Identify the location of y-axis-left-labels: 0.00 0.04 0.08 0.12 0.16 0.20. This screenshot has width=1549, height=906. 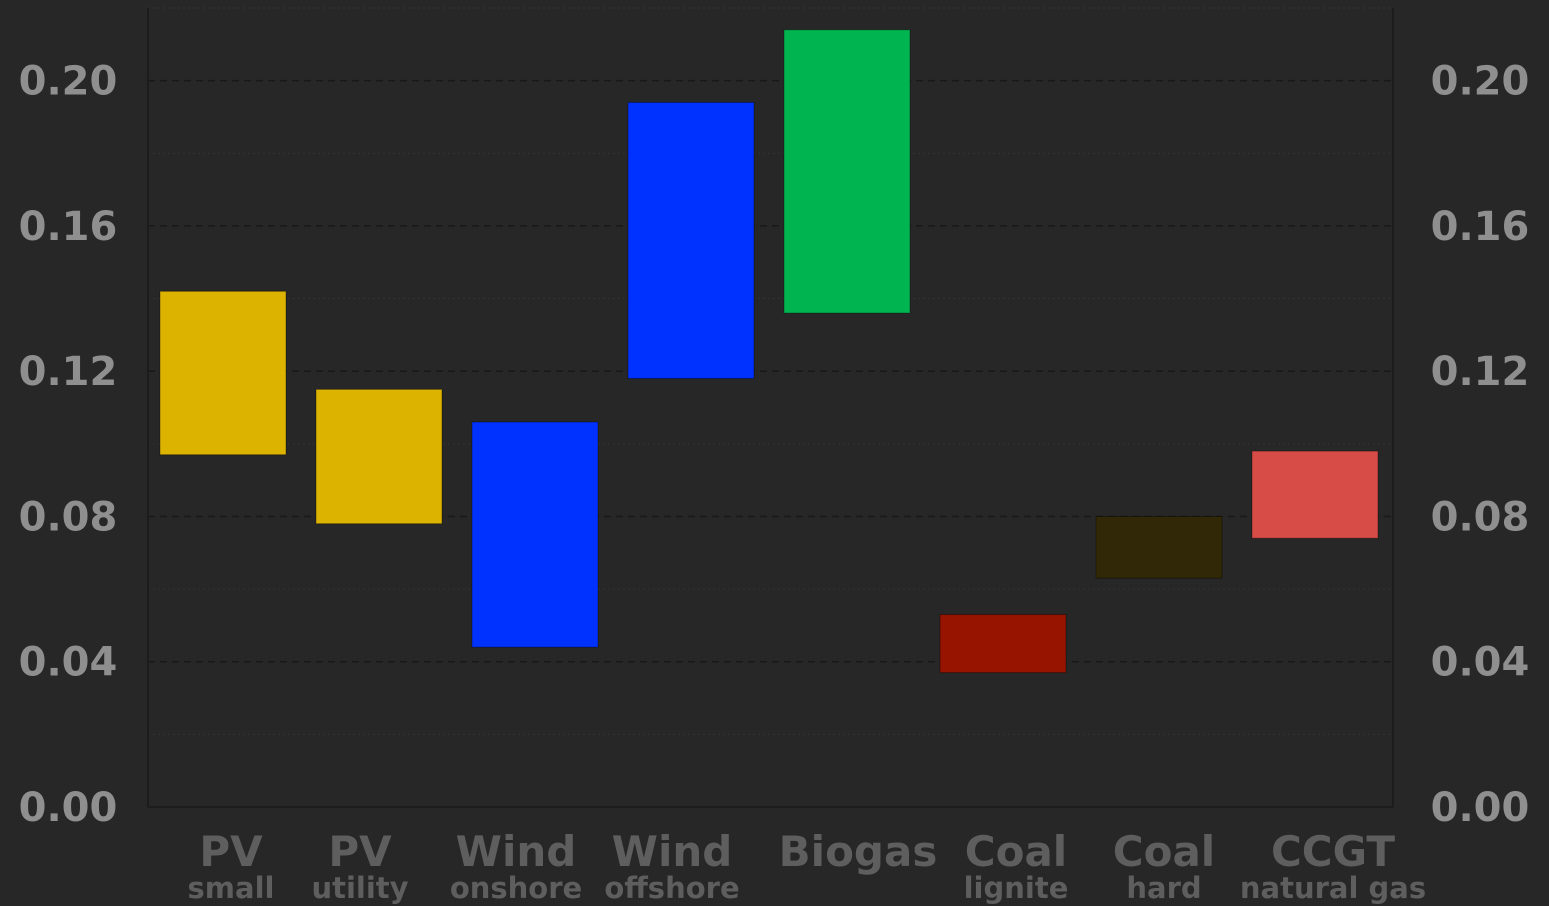
(68, 445).